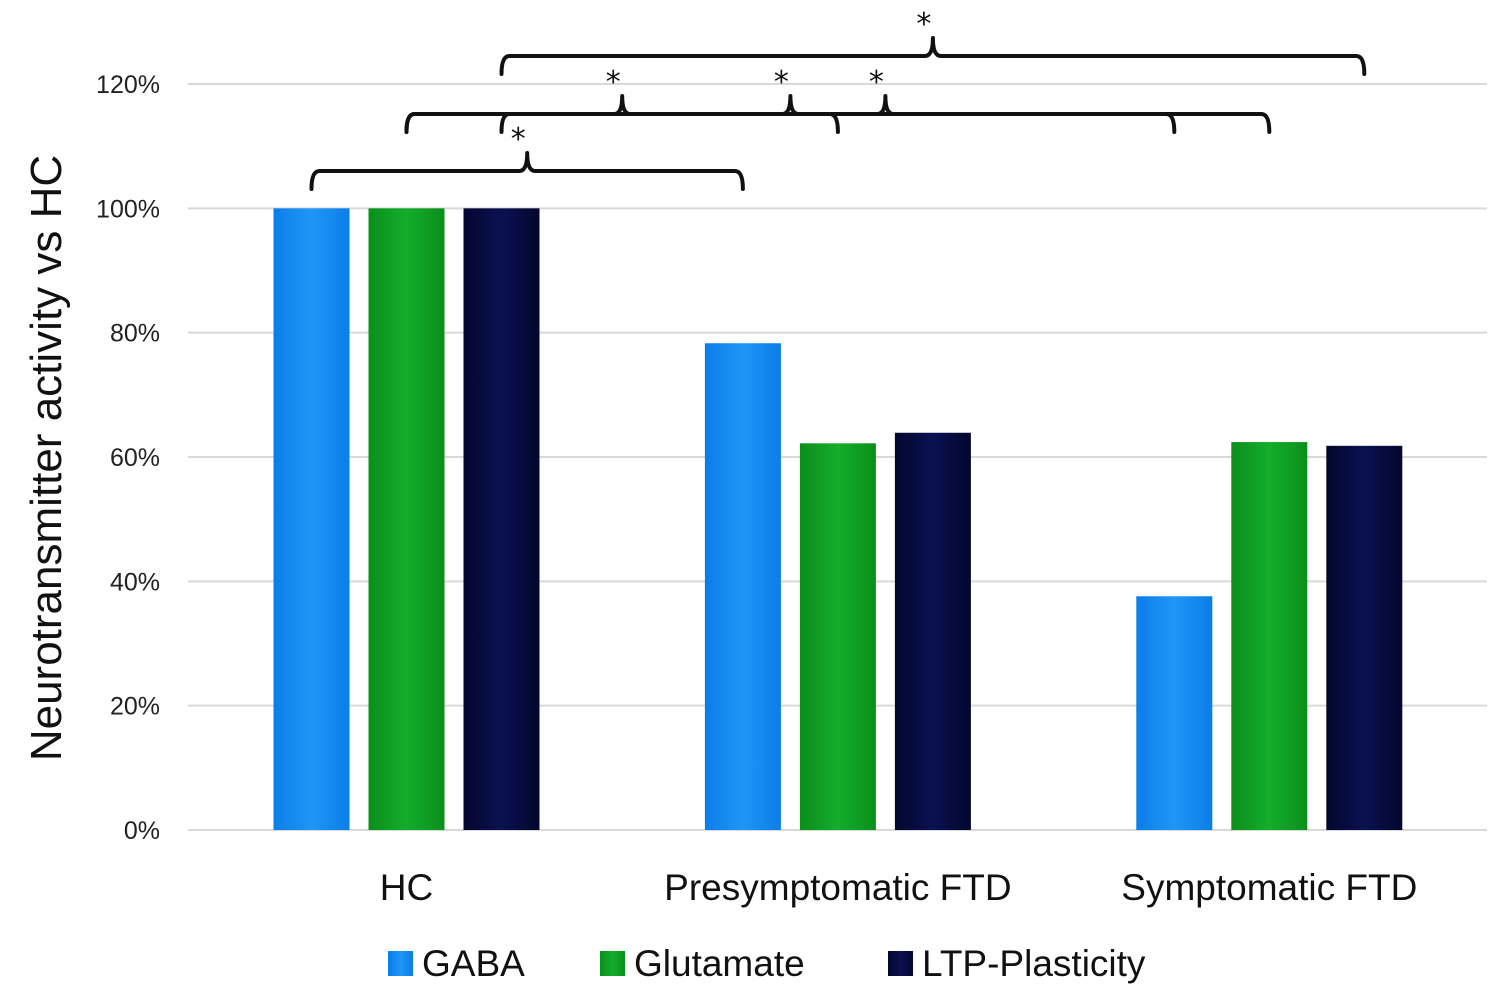  Describe the element at coordinates (135, 582) in the screenshot. I see `y-tick-label: 40%` at that location.